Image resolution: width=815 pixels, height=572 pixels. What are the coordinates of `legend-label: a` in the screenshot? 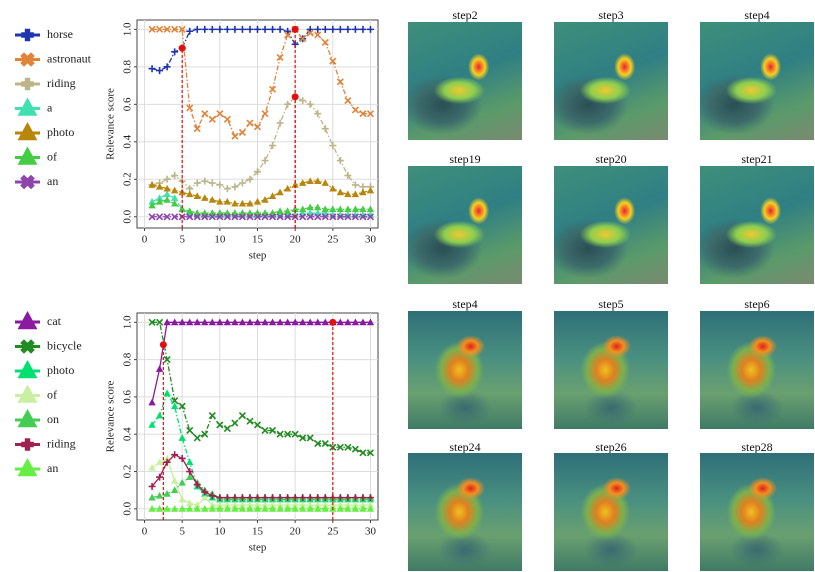 It's located at (50, 107).